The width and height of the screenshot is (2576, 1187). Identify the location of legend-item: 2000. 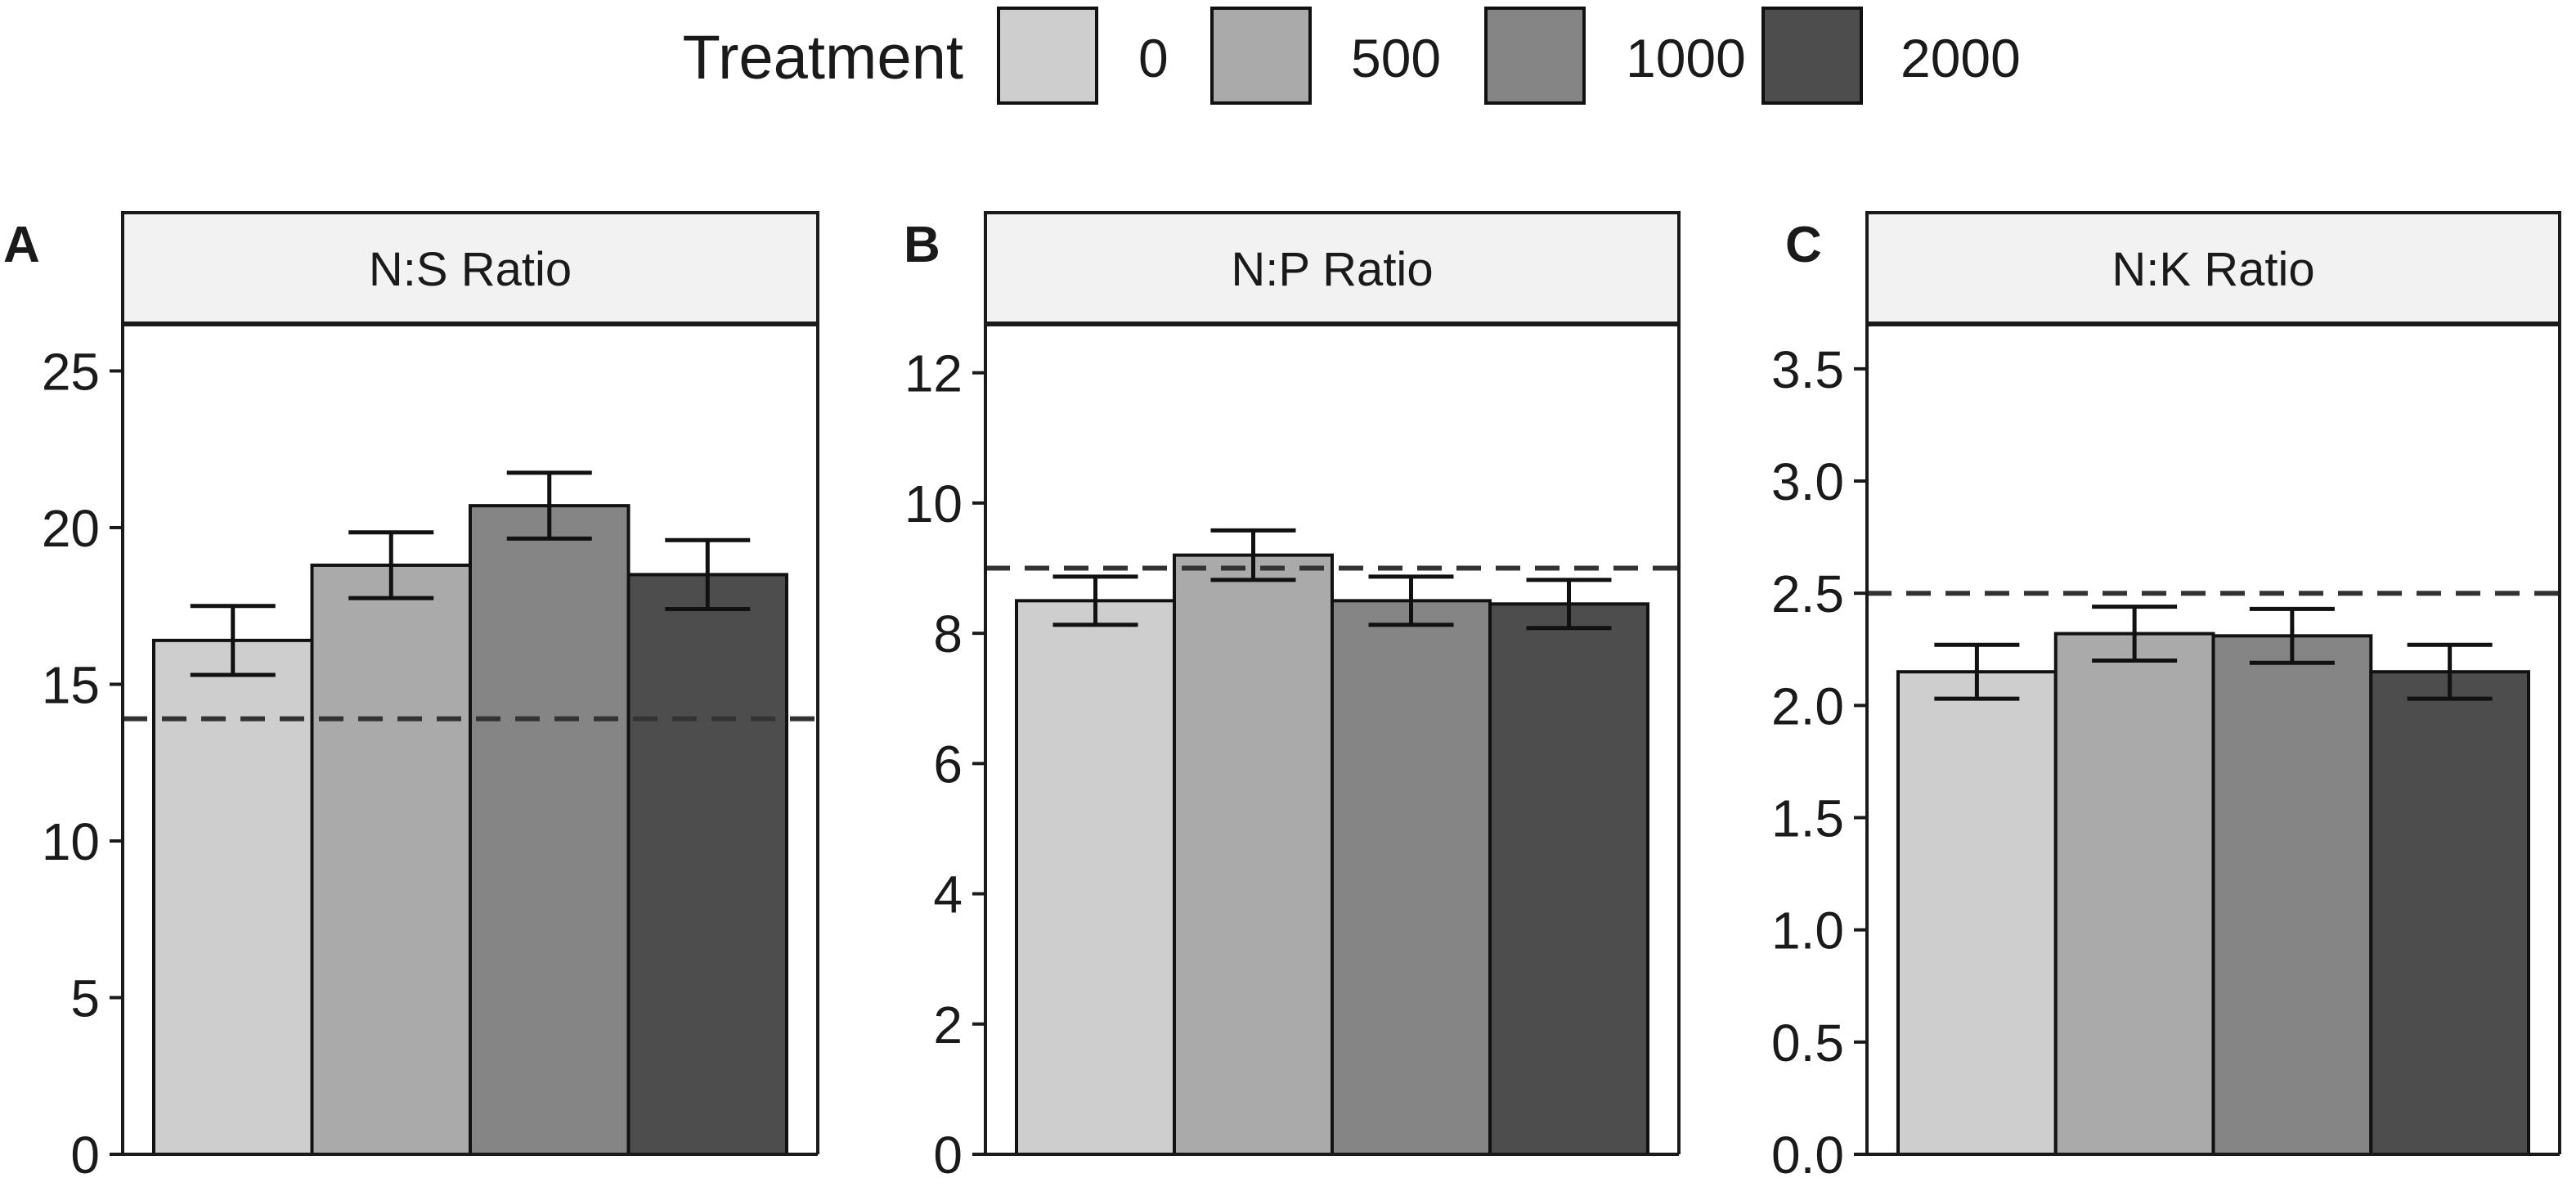
(1891, 56).